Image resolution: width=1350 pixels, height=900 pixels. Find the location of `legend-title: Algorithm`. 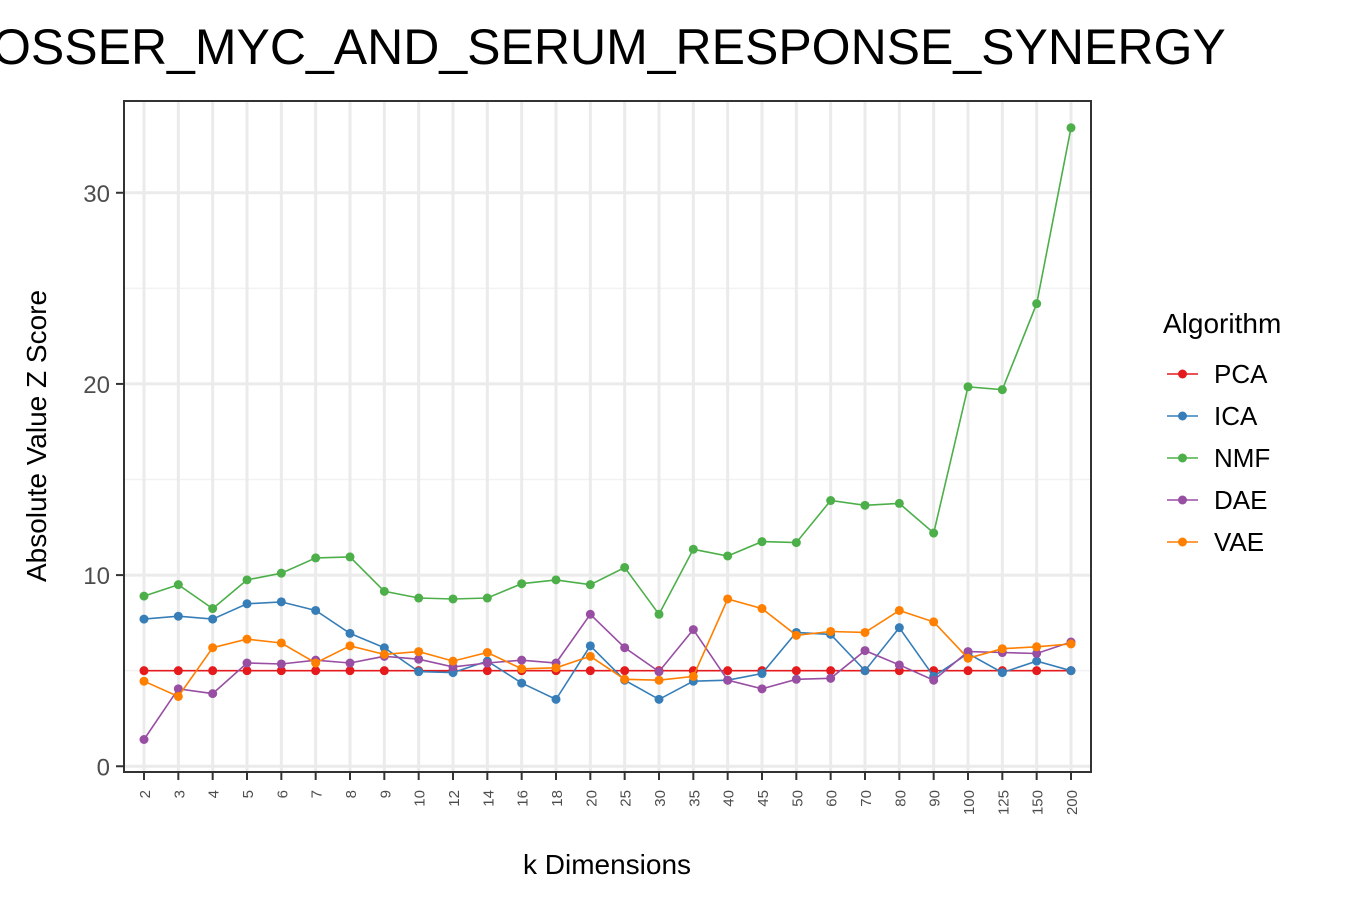

legend-title: Algorithm is located at coordinates (1222, 323).